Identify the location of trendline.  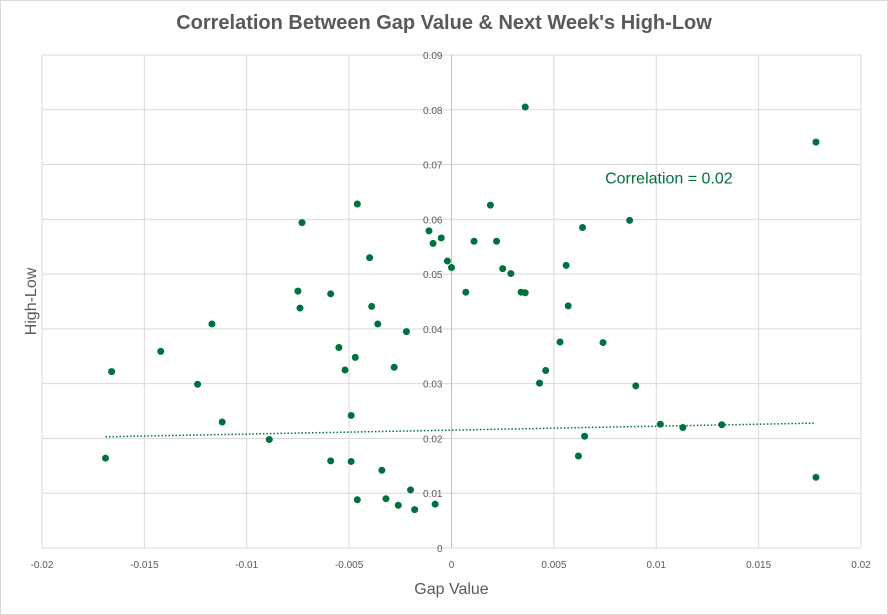
(460, 430).